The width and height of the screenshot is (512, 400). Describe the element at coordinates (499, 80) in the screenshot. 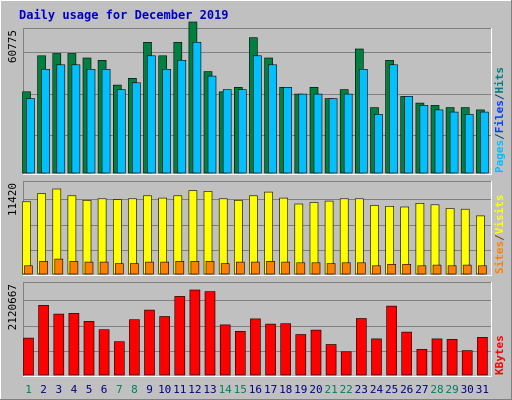

I see `legend-entry: Hits` at that location.